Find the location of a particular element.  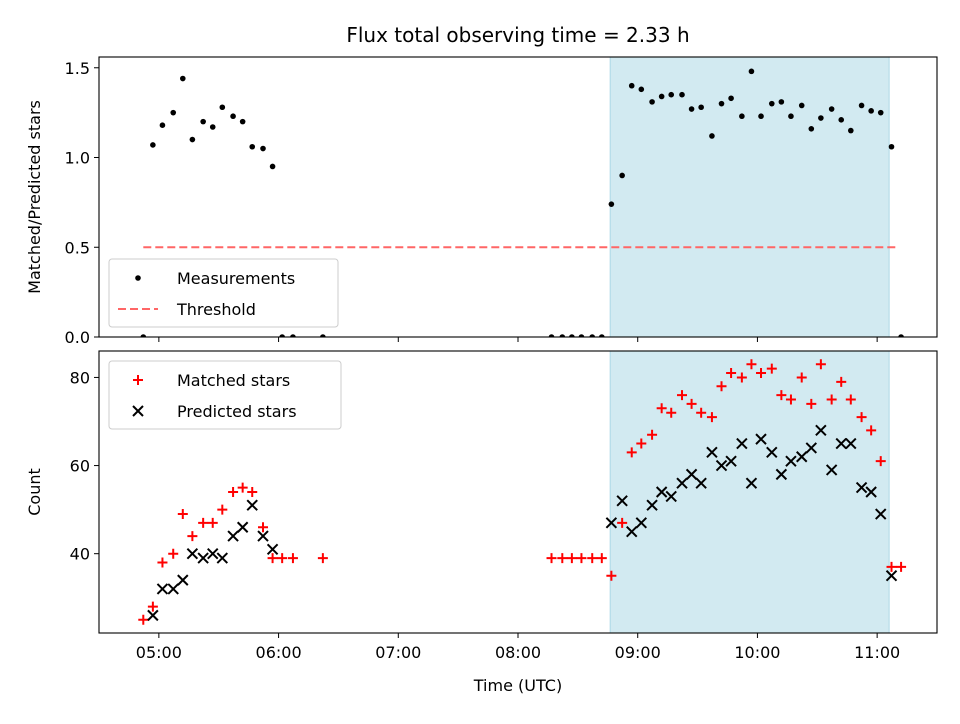

y-tick-label: 40 is located at coordinates (80, 554).